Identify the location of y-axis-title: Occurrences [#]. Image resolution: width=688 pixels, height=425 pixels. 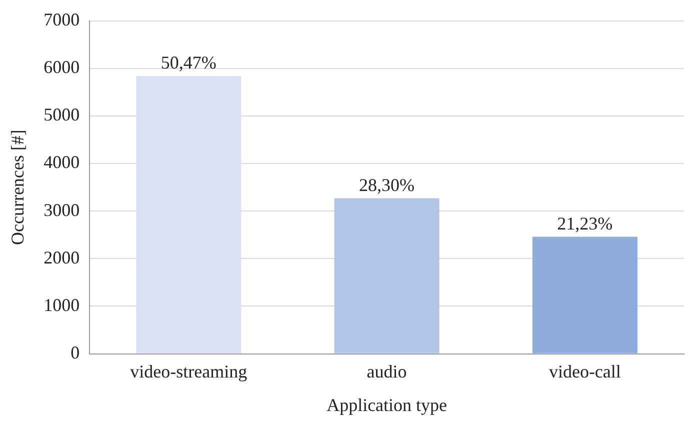
(18, 188).